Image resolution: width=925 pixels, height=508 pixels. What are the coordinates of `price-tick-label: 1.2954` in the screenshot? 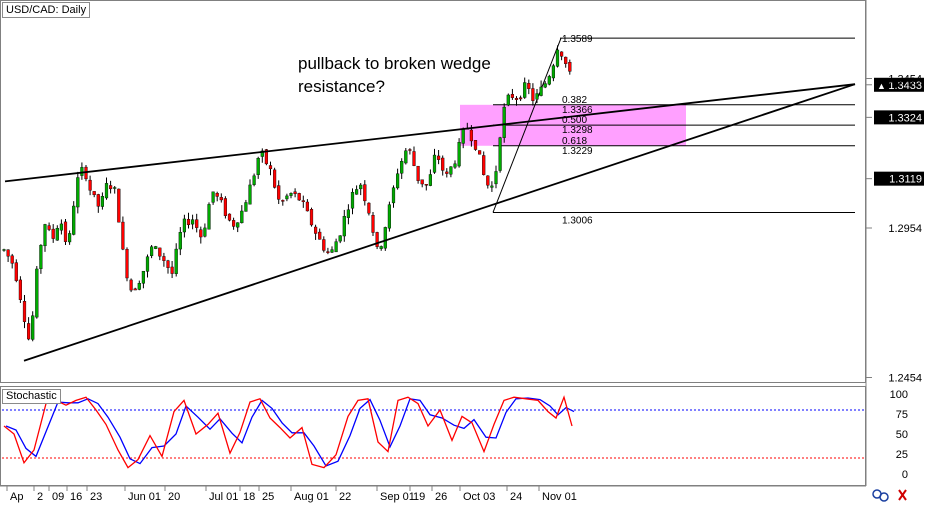 It's located at (905, 229).